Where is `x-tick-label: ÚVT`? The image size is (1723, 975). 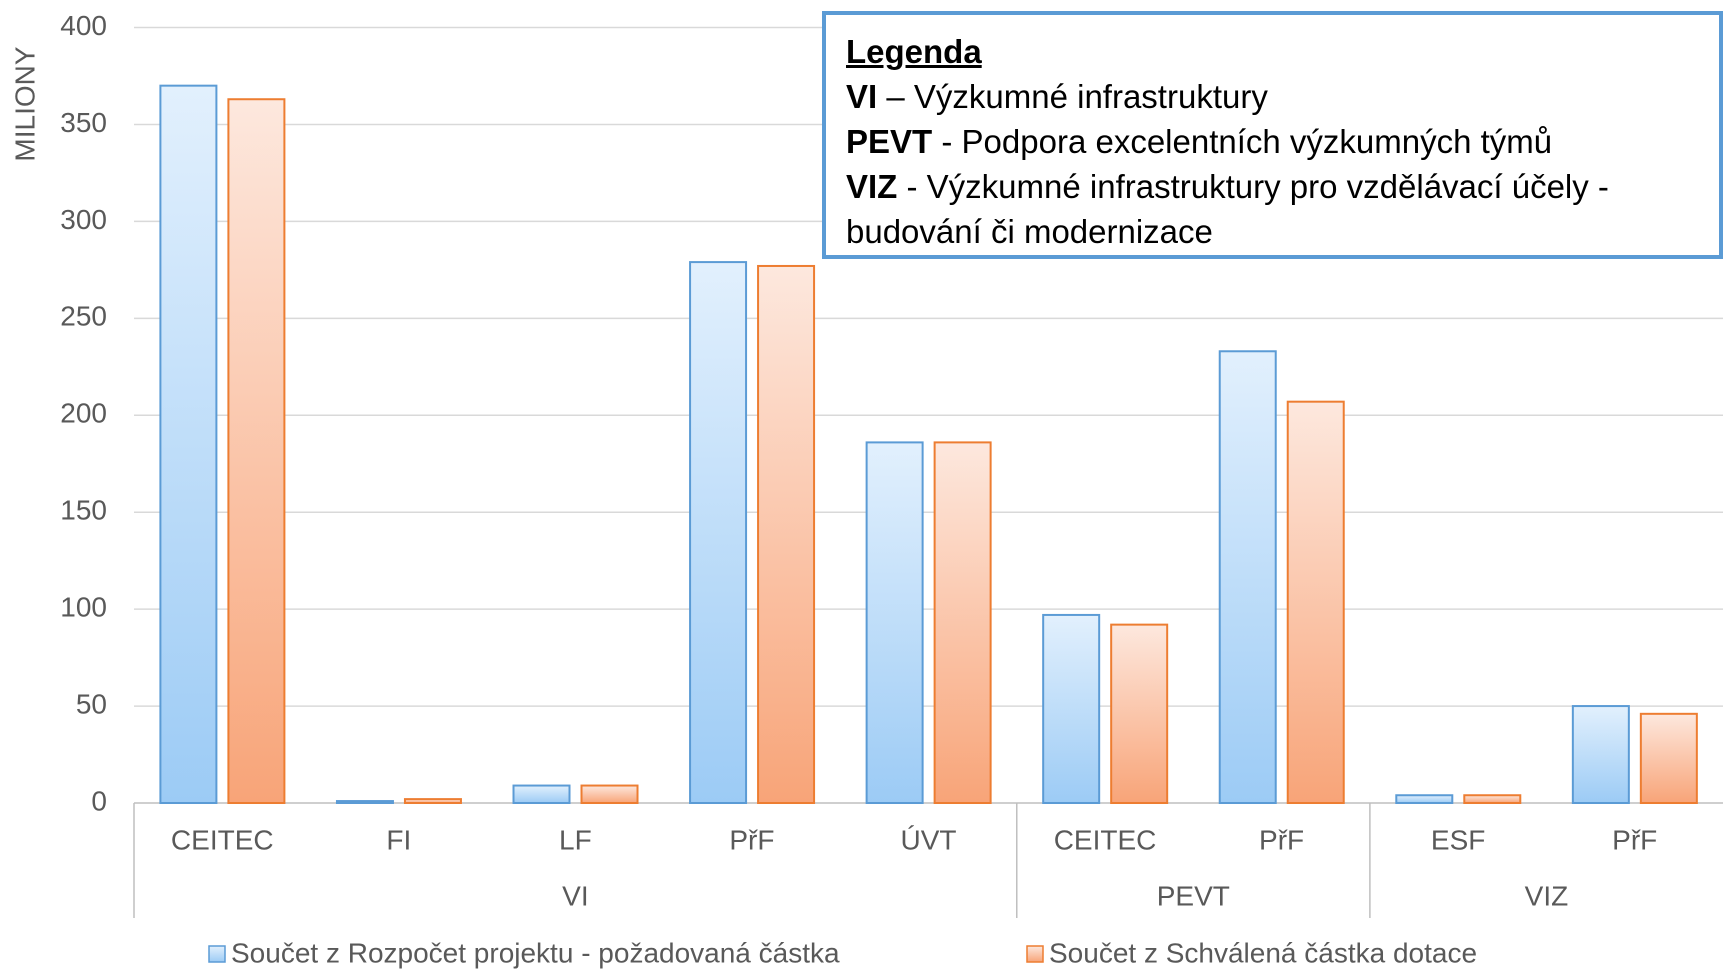
x-tick-label: ÚVT is located at coordinates (929, 839).